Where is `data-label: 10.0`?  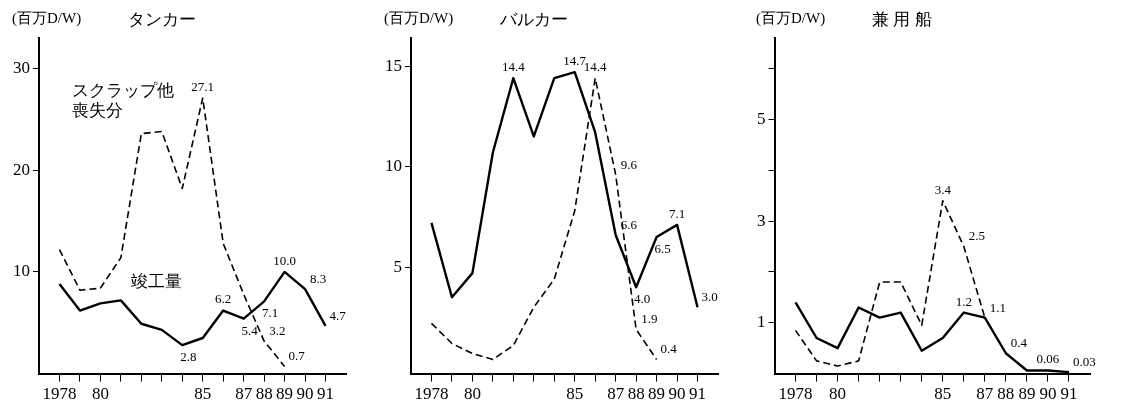
data-label: 10.0 is located at coordinates (284, 260).